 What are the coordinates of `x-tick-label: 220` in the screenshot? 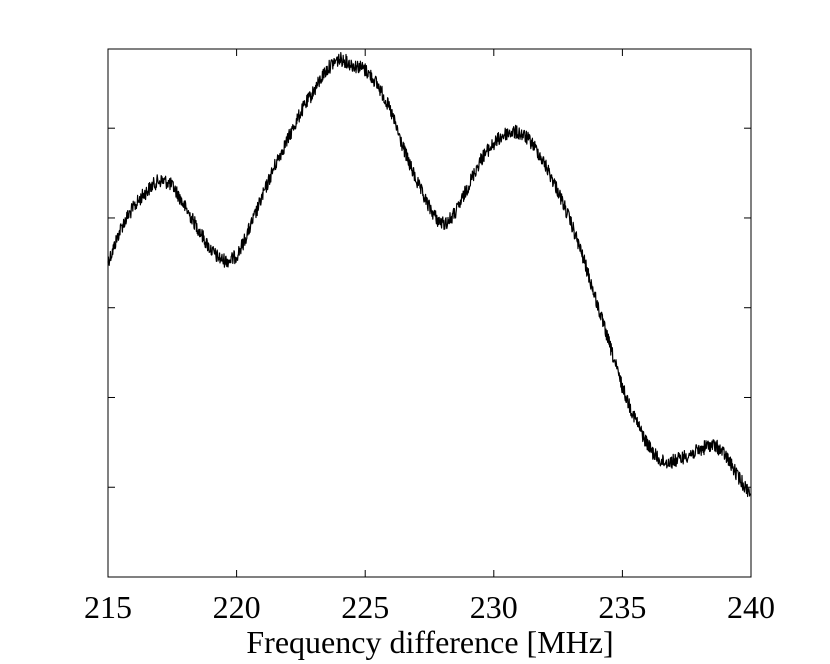 It's located at (237, 607).